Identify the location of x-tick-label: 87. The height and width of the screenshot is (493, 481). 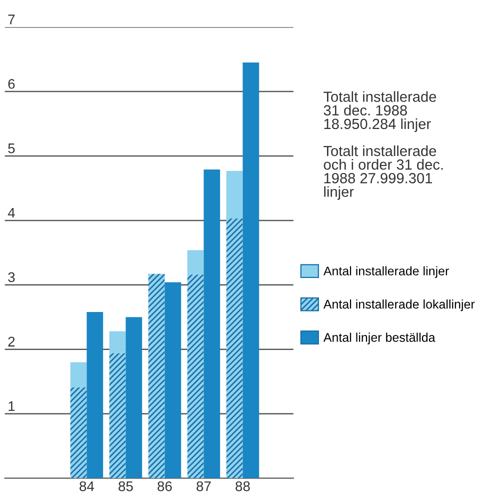
(203, 486).